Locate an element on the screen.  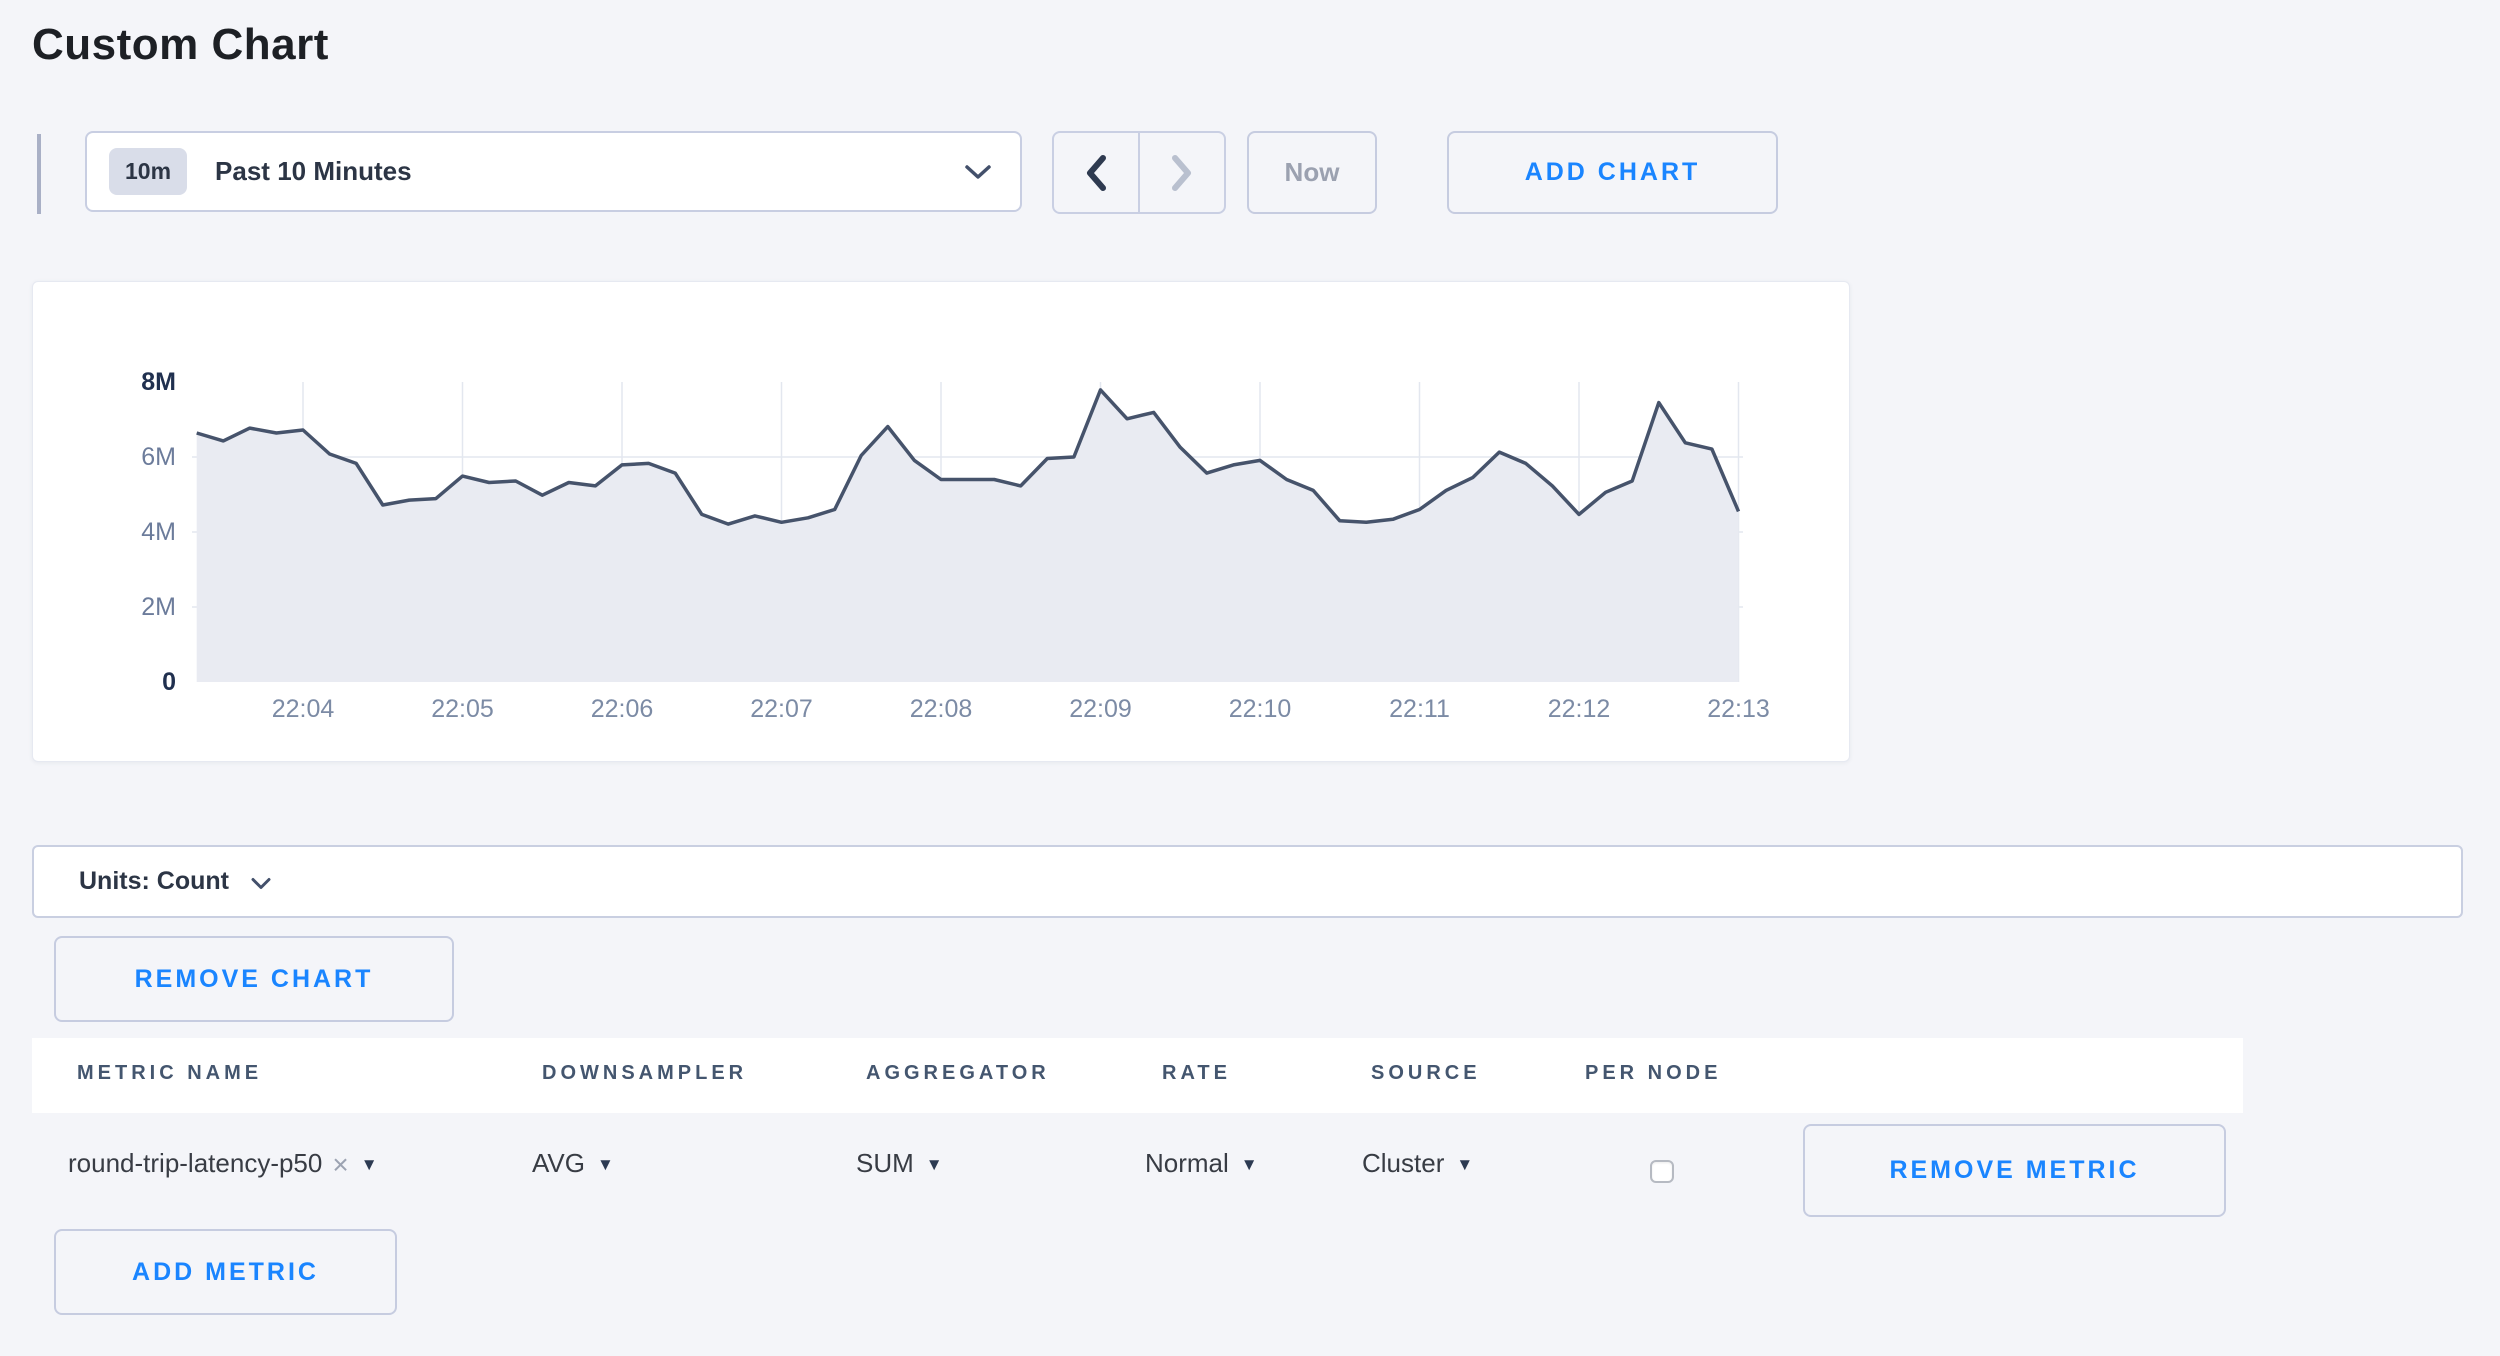
time-nav-group is located at coordinates (1139, 172).